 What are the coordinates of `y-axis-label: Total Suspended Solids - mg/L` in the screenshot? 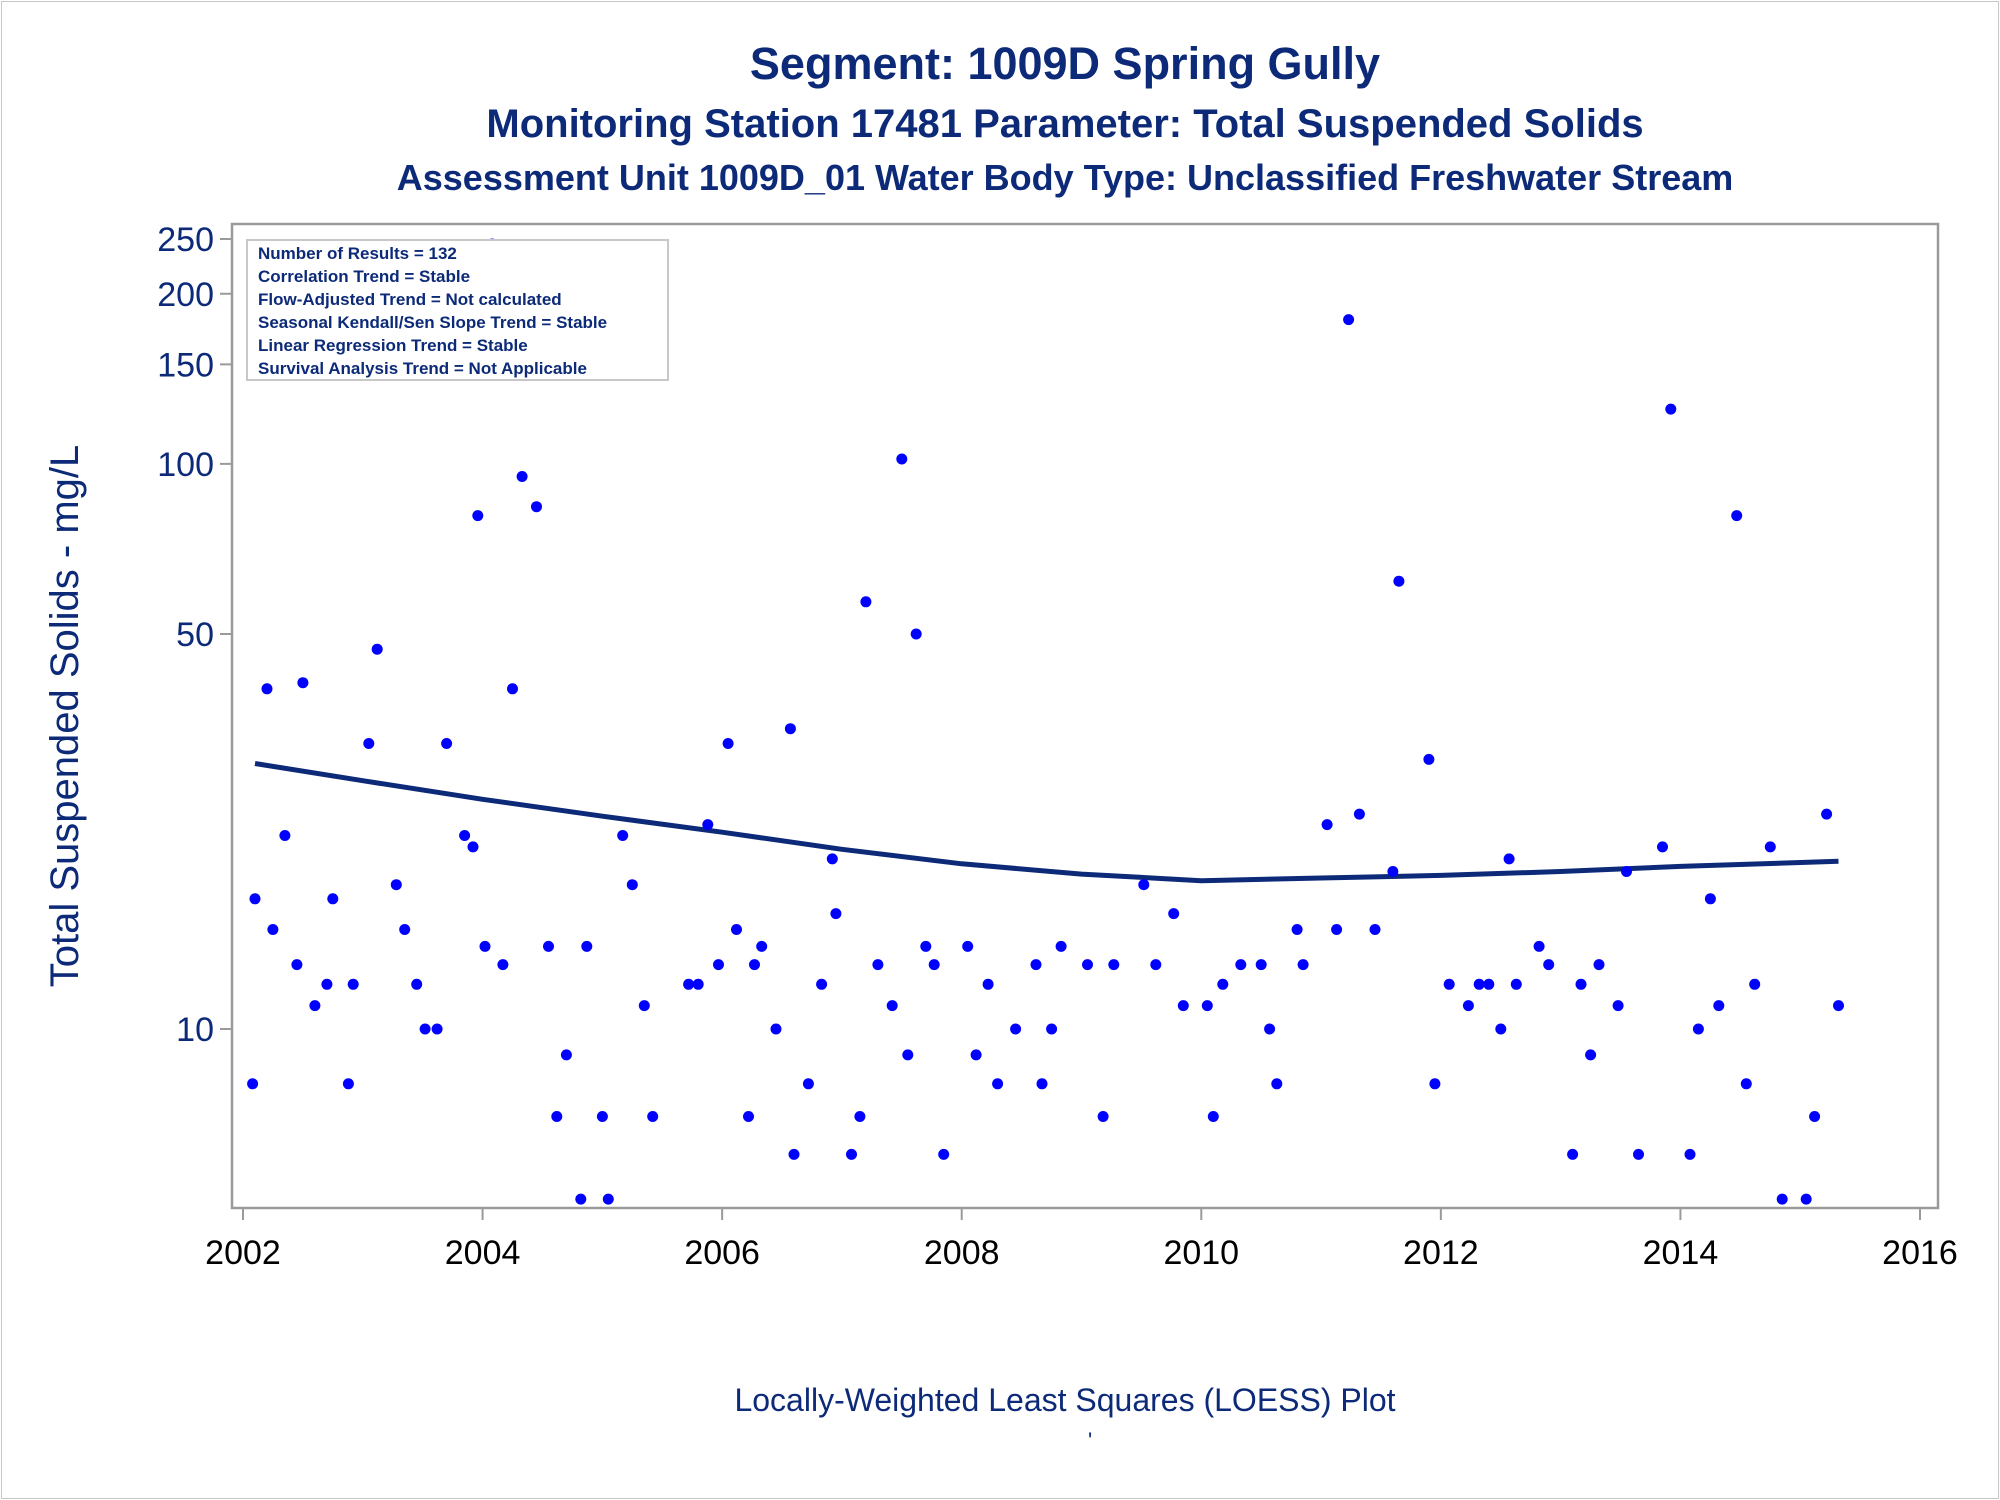 It's located at (65, 716).